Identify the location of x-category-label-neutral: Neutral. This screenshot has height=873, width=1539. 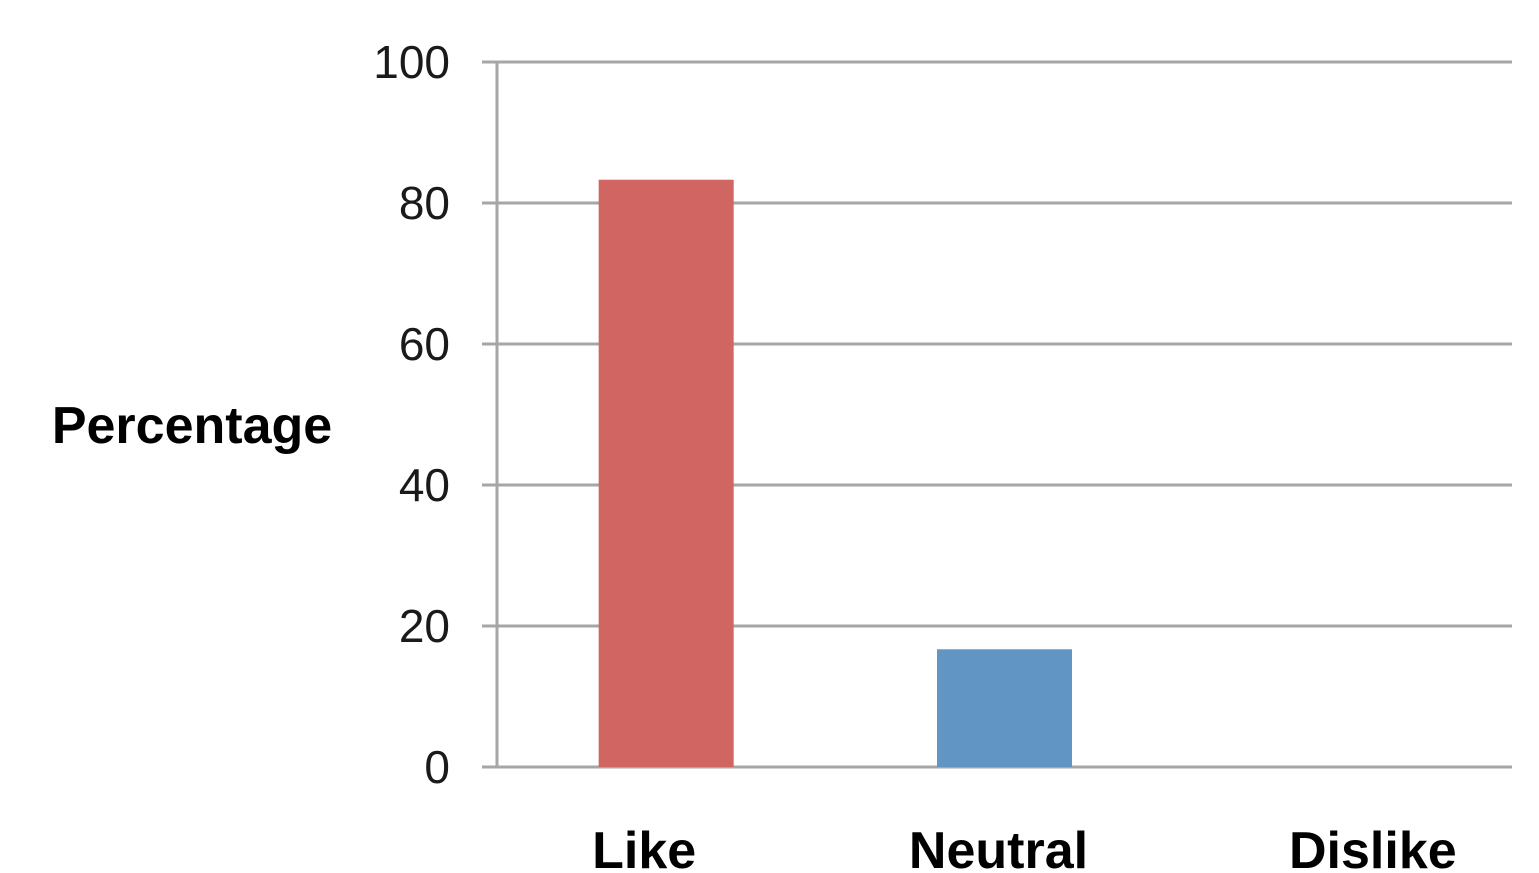
(998, 847).